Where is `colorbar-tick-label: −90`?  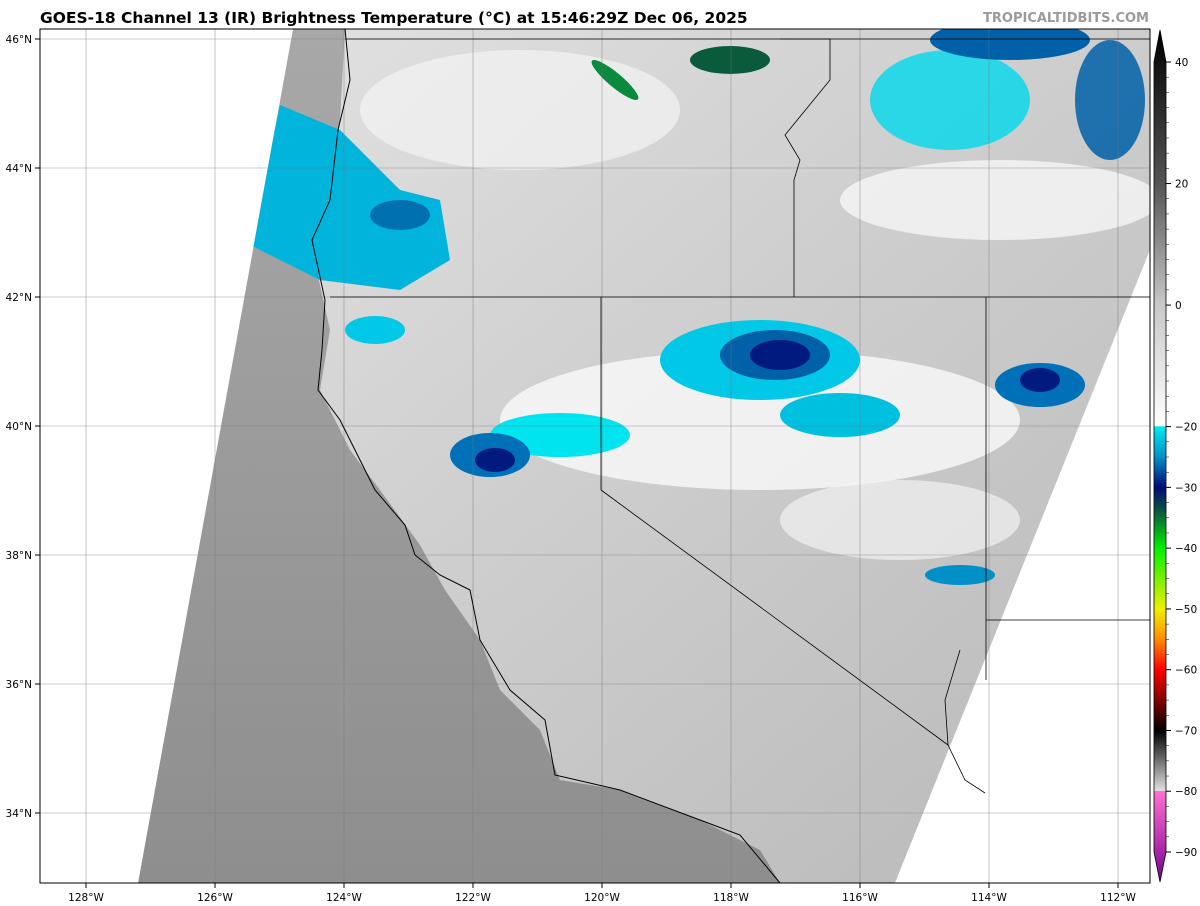
colorbar-tick-label: −90 is located at coordinates (1186, 853).